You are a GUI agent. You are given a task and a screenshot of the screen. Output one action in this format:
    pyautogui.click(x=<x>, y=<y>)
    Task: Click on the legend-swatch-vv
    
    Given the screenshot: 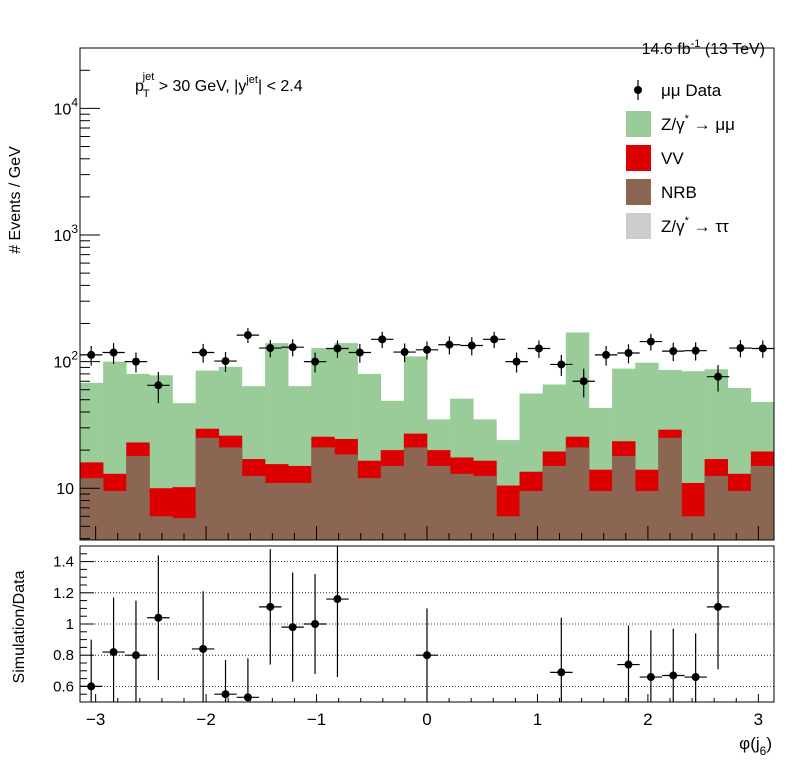 What is the action you would take?
    pyautogui.click(x=638, y=158)
    